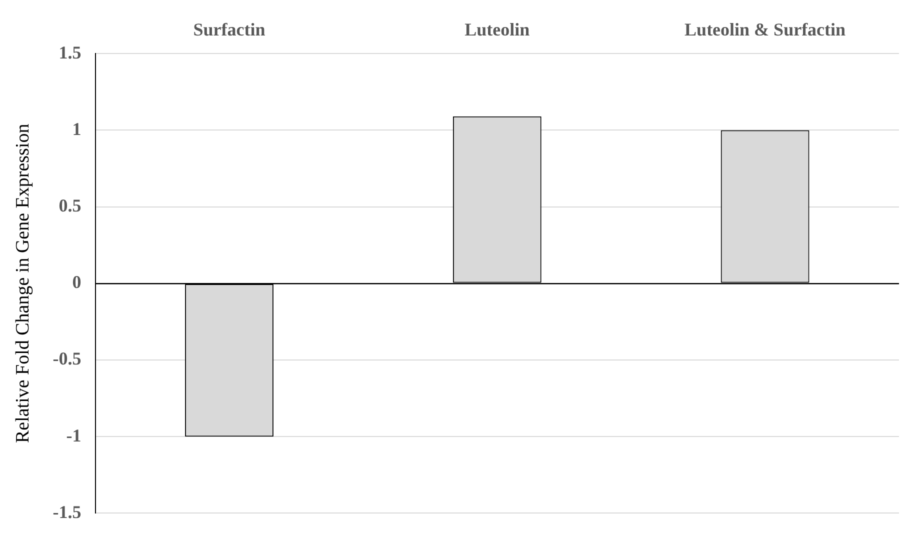 The height and width of the screenshot is (546, 911). Describe the element at coordinates (70, 205) in the screenshot. I see `y-tick-label: 0.5` at that location.